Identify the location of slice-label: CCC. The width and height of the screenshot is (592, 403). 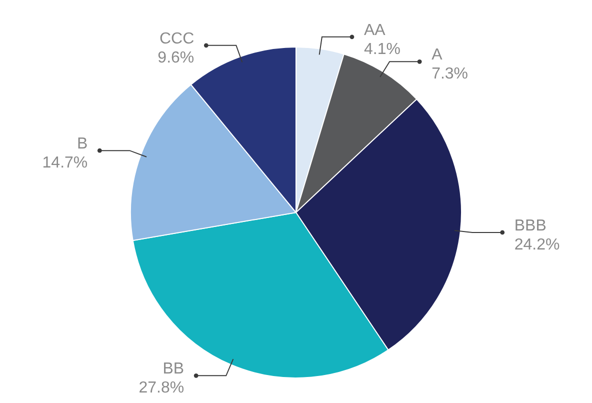
(176, 39).